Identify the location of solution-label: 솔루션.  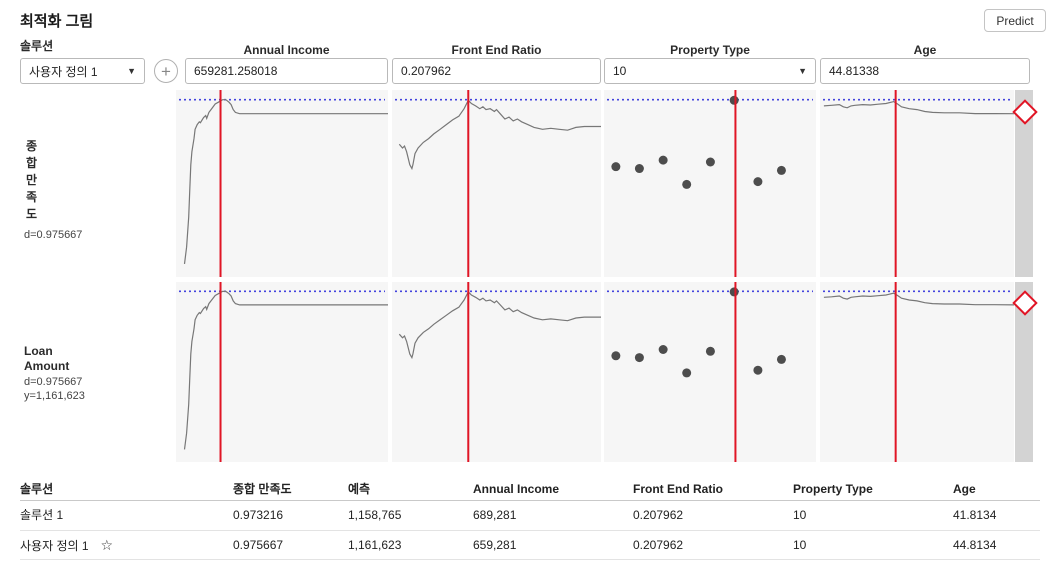
(37, 46).